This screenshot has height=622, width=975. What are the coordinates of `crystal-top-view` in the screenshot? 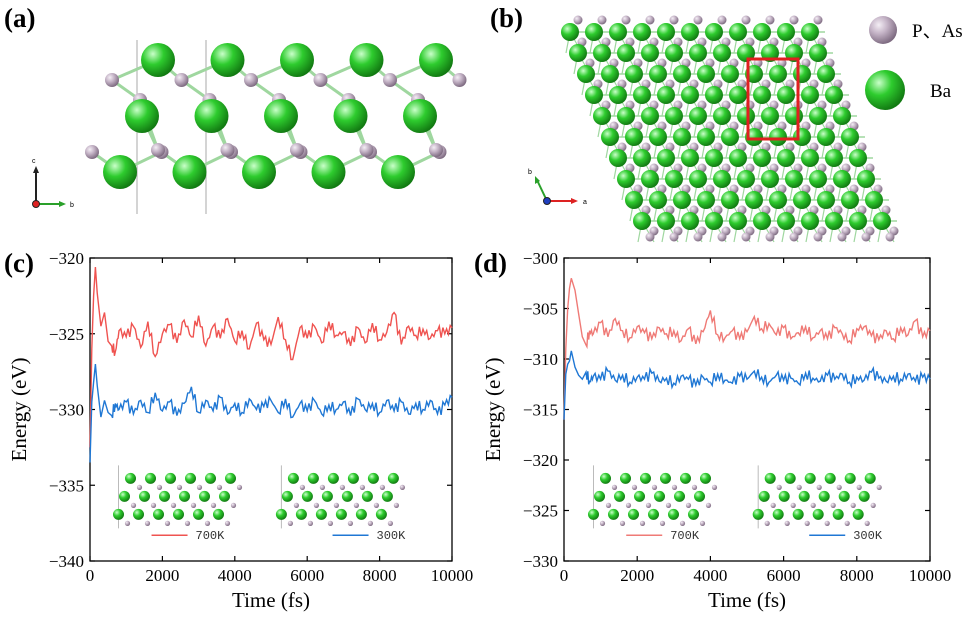 It's located at (730, 129).